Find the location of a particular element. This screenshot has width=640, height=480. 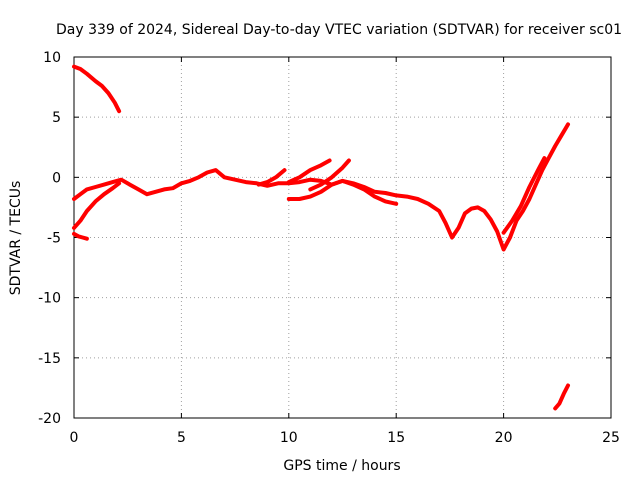

series-arc-late-low is located at coordinates (561, 397).